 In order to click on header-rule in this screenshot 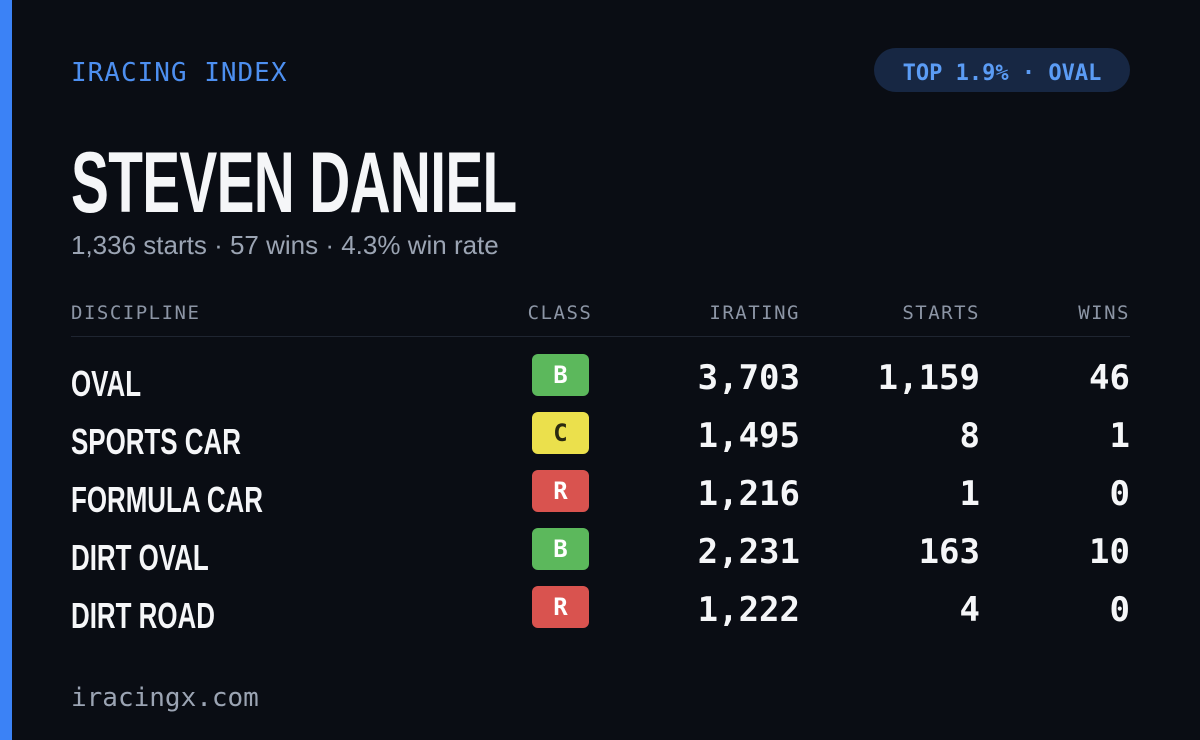, I will do `click(600, 336)`.